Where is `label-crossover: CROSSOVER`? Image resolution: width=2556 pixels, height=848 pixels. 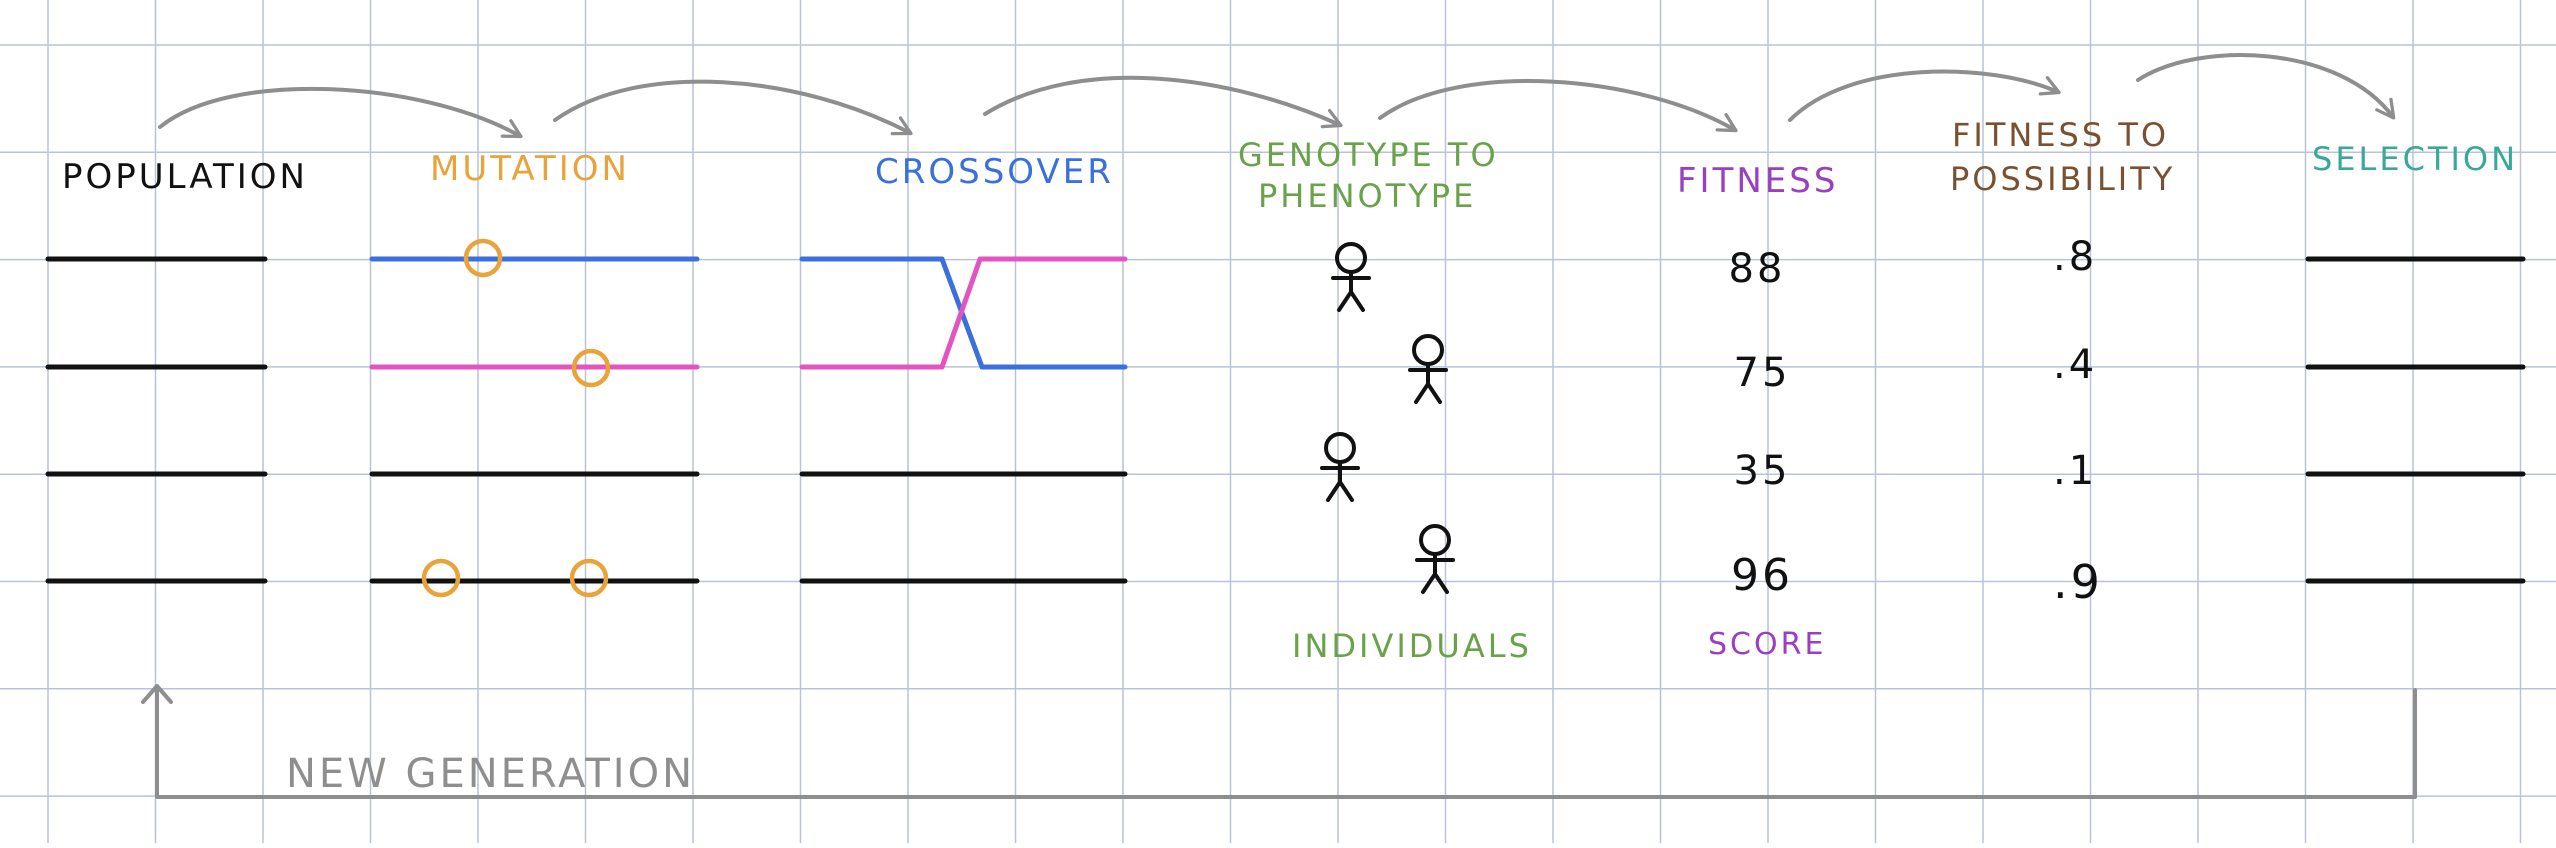 label-crossover: CROSSOVER is located at coordinates (994, 172).